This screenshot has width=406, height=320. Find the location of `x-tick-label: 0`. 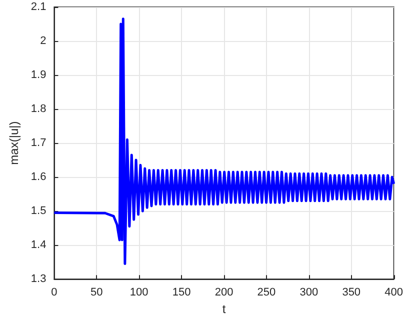

x-tick-label: 0 is located at coordinates (54, 292).